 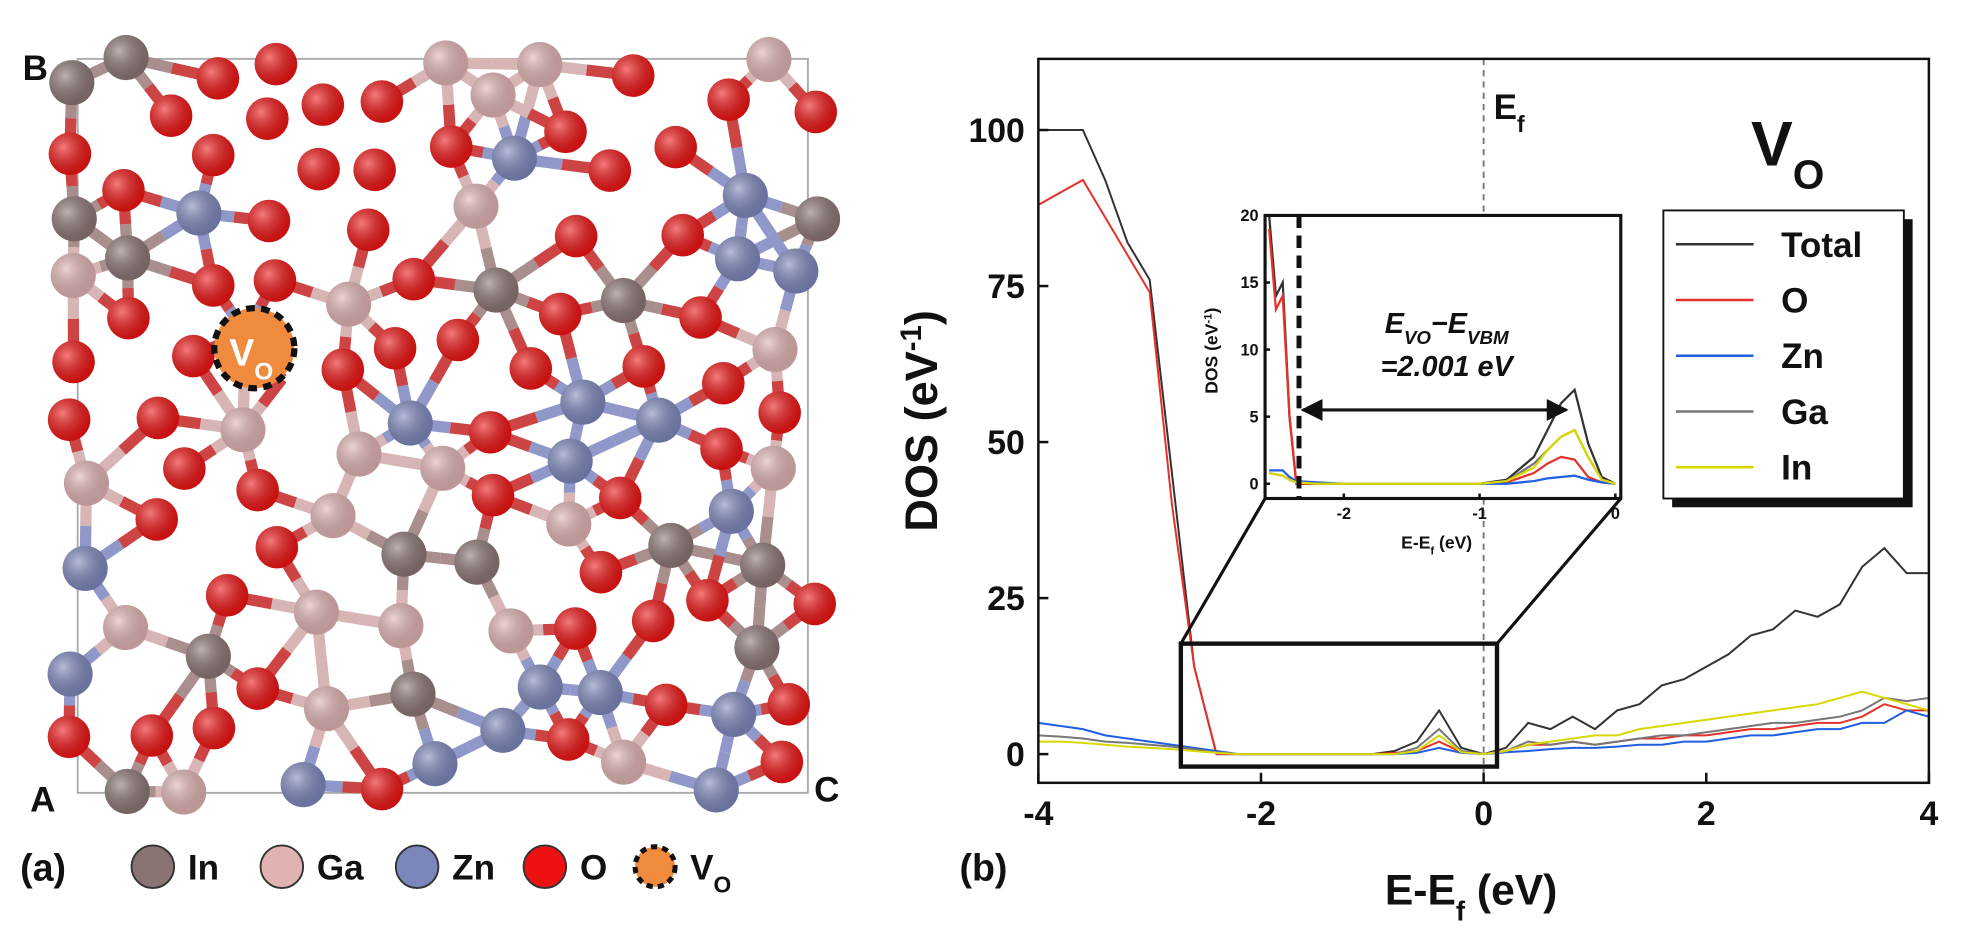 I want to click on x-tick-label: 4, so click(x=1928, y=814).